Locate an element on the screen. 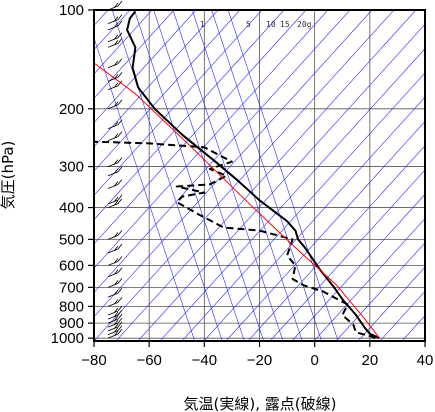  y-tick-label: 200 is located at coordinates (71, 109).